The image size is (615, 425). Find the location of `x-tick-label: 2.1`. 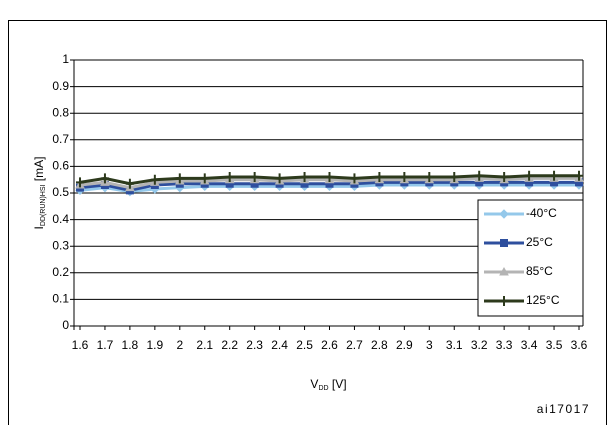

x-tick-label: 2.1 is located at coordinates (204, 345).